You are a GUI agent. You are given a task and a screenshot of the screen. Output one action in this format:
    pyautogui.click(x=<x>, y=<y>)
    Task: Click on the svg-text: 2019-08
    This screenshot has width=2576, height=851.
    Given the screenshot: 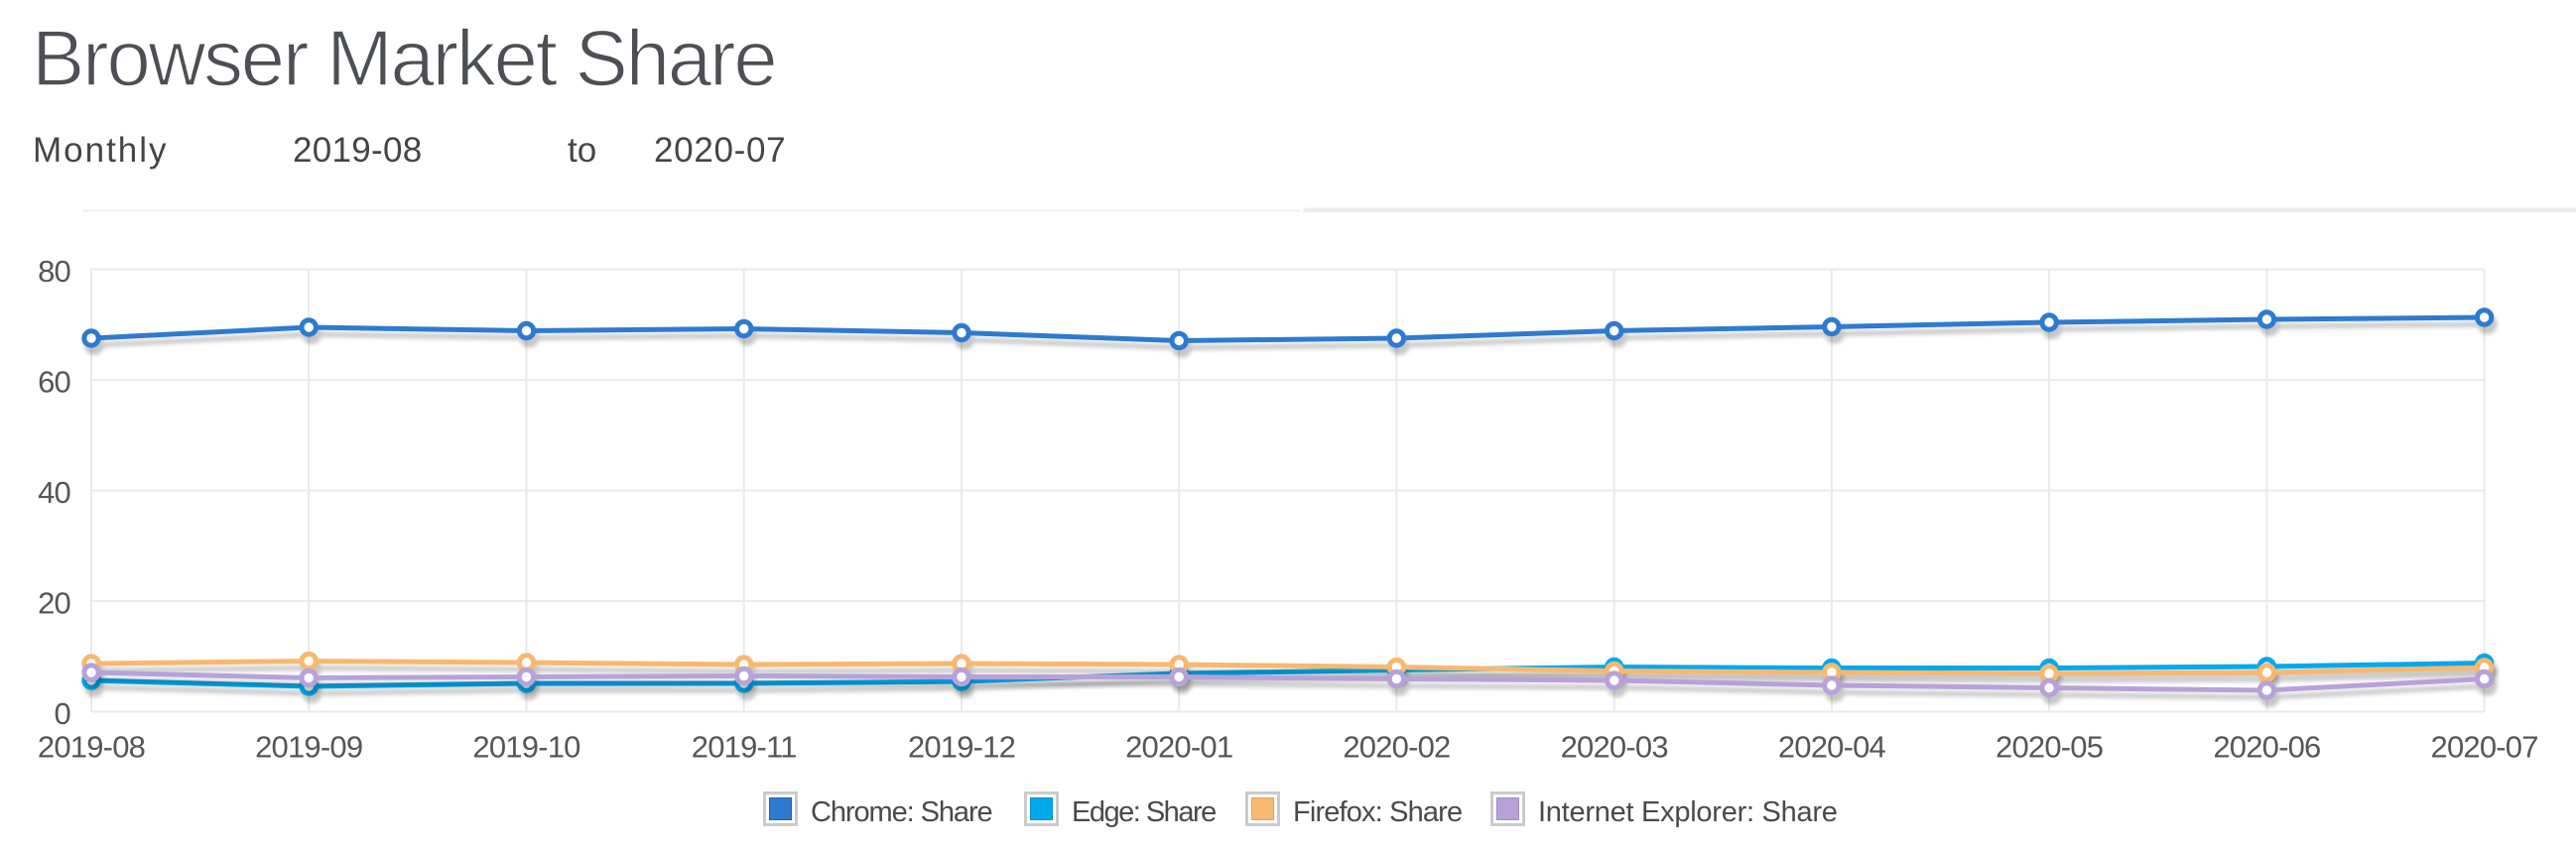 What is the action you would take?
    pyautogui.click(x=92, y=747)
    